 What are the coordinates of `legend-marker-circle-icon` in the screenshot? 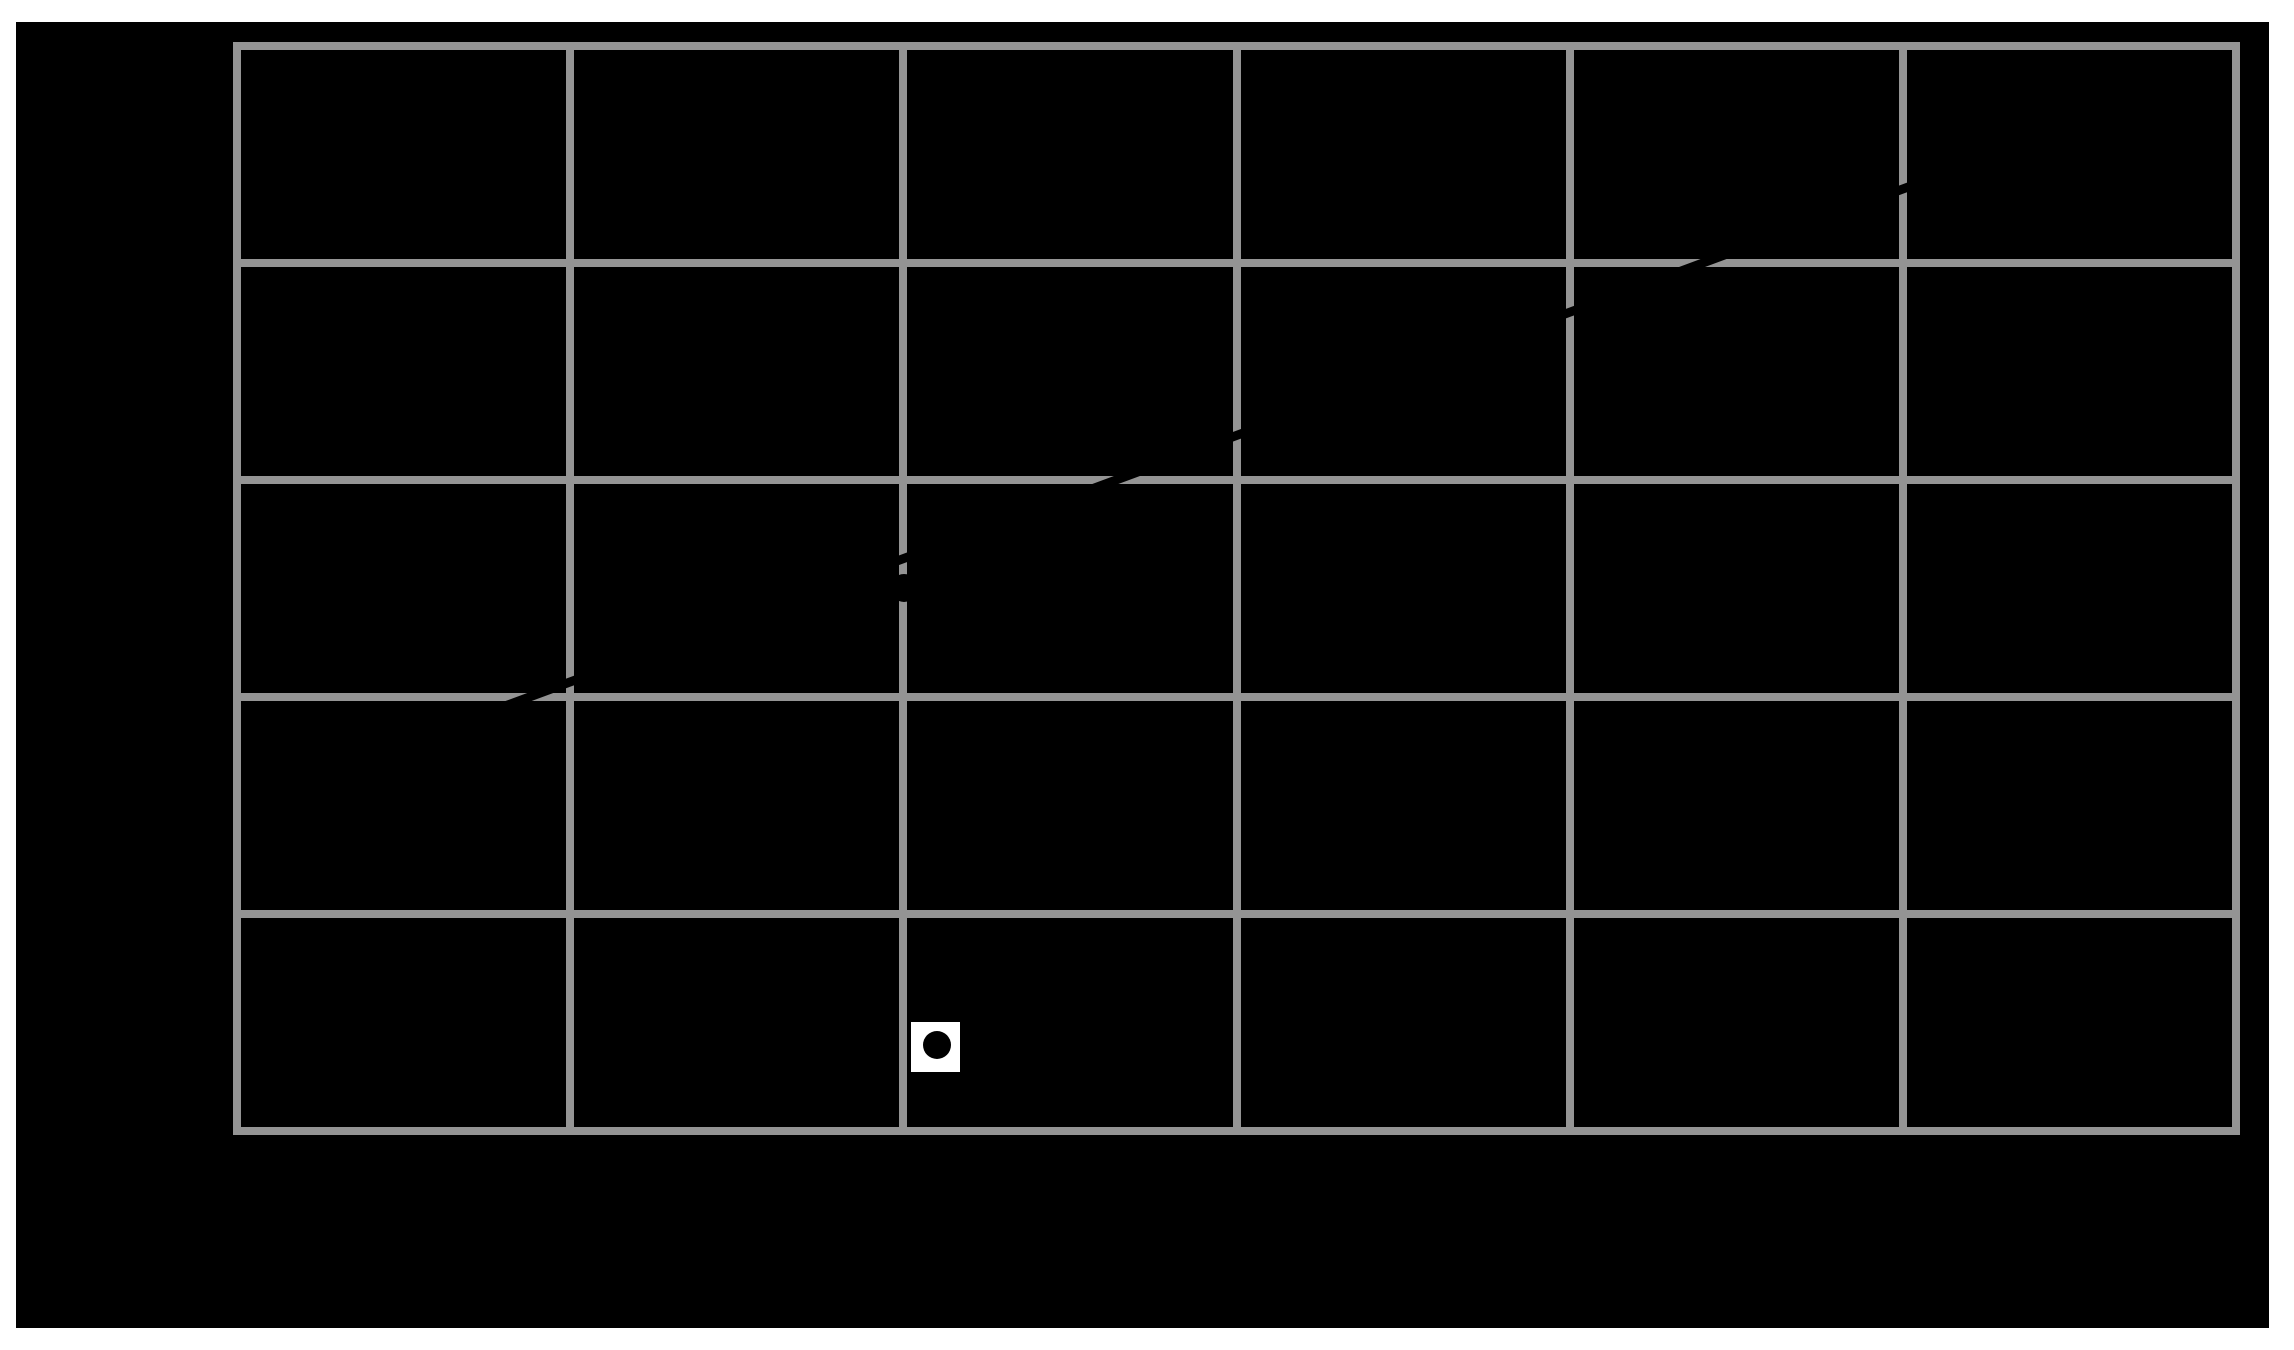 It's located at (937, 1045).